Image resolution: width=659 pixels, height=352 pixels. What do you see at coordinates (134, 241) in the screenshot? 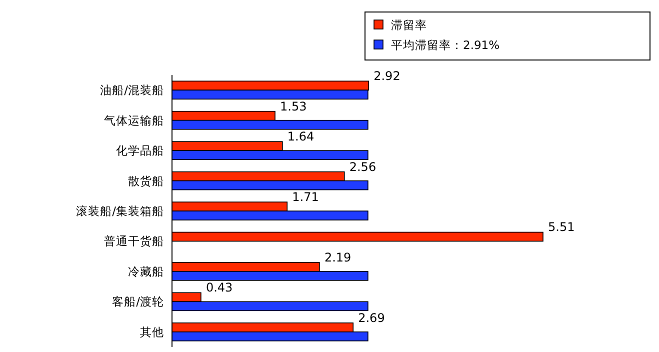
I see `y-tick-label: 普通干货船` at bounding box center [134, 241].